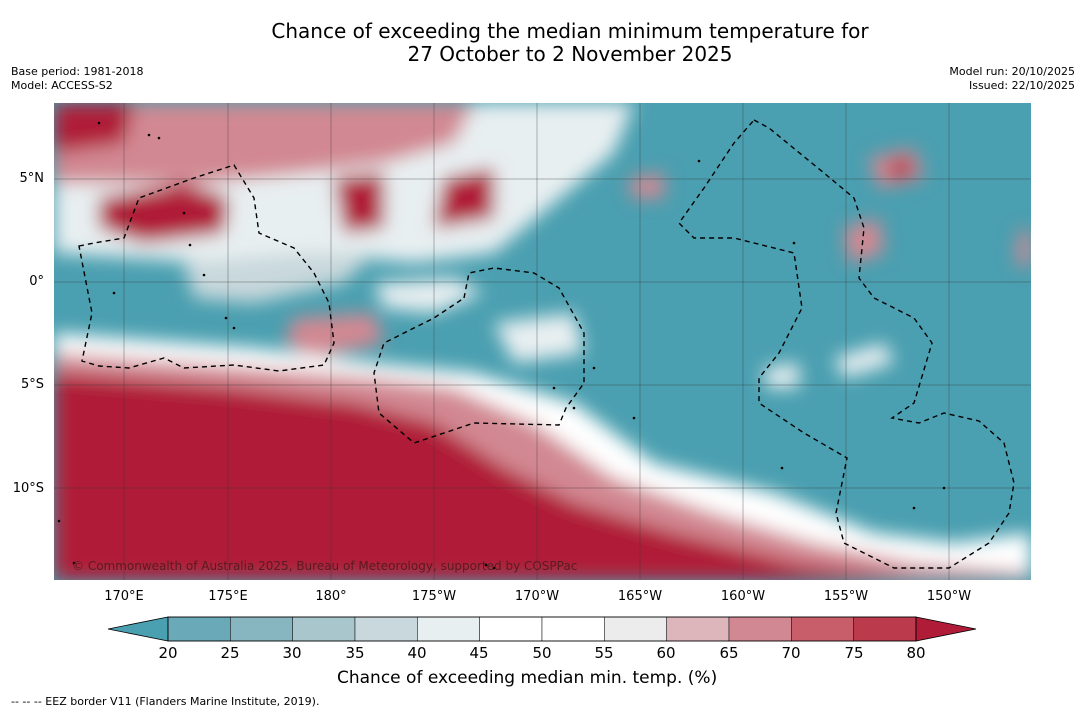  What do you see at coordinates (355, 653) in the screenshot?
I see `cb-tick-35: 35` at bounding box center [355, 653].